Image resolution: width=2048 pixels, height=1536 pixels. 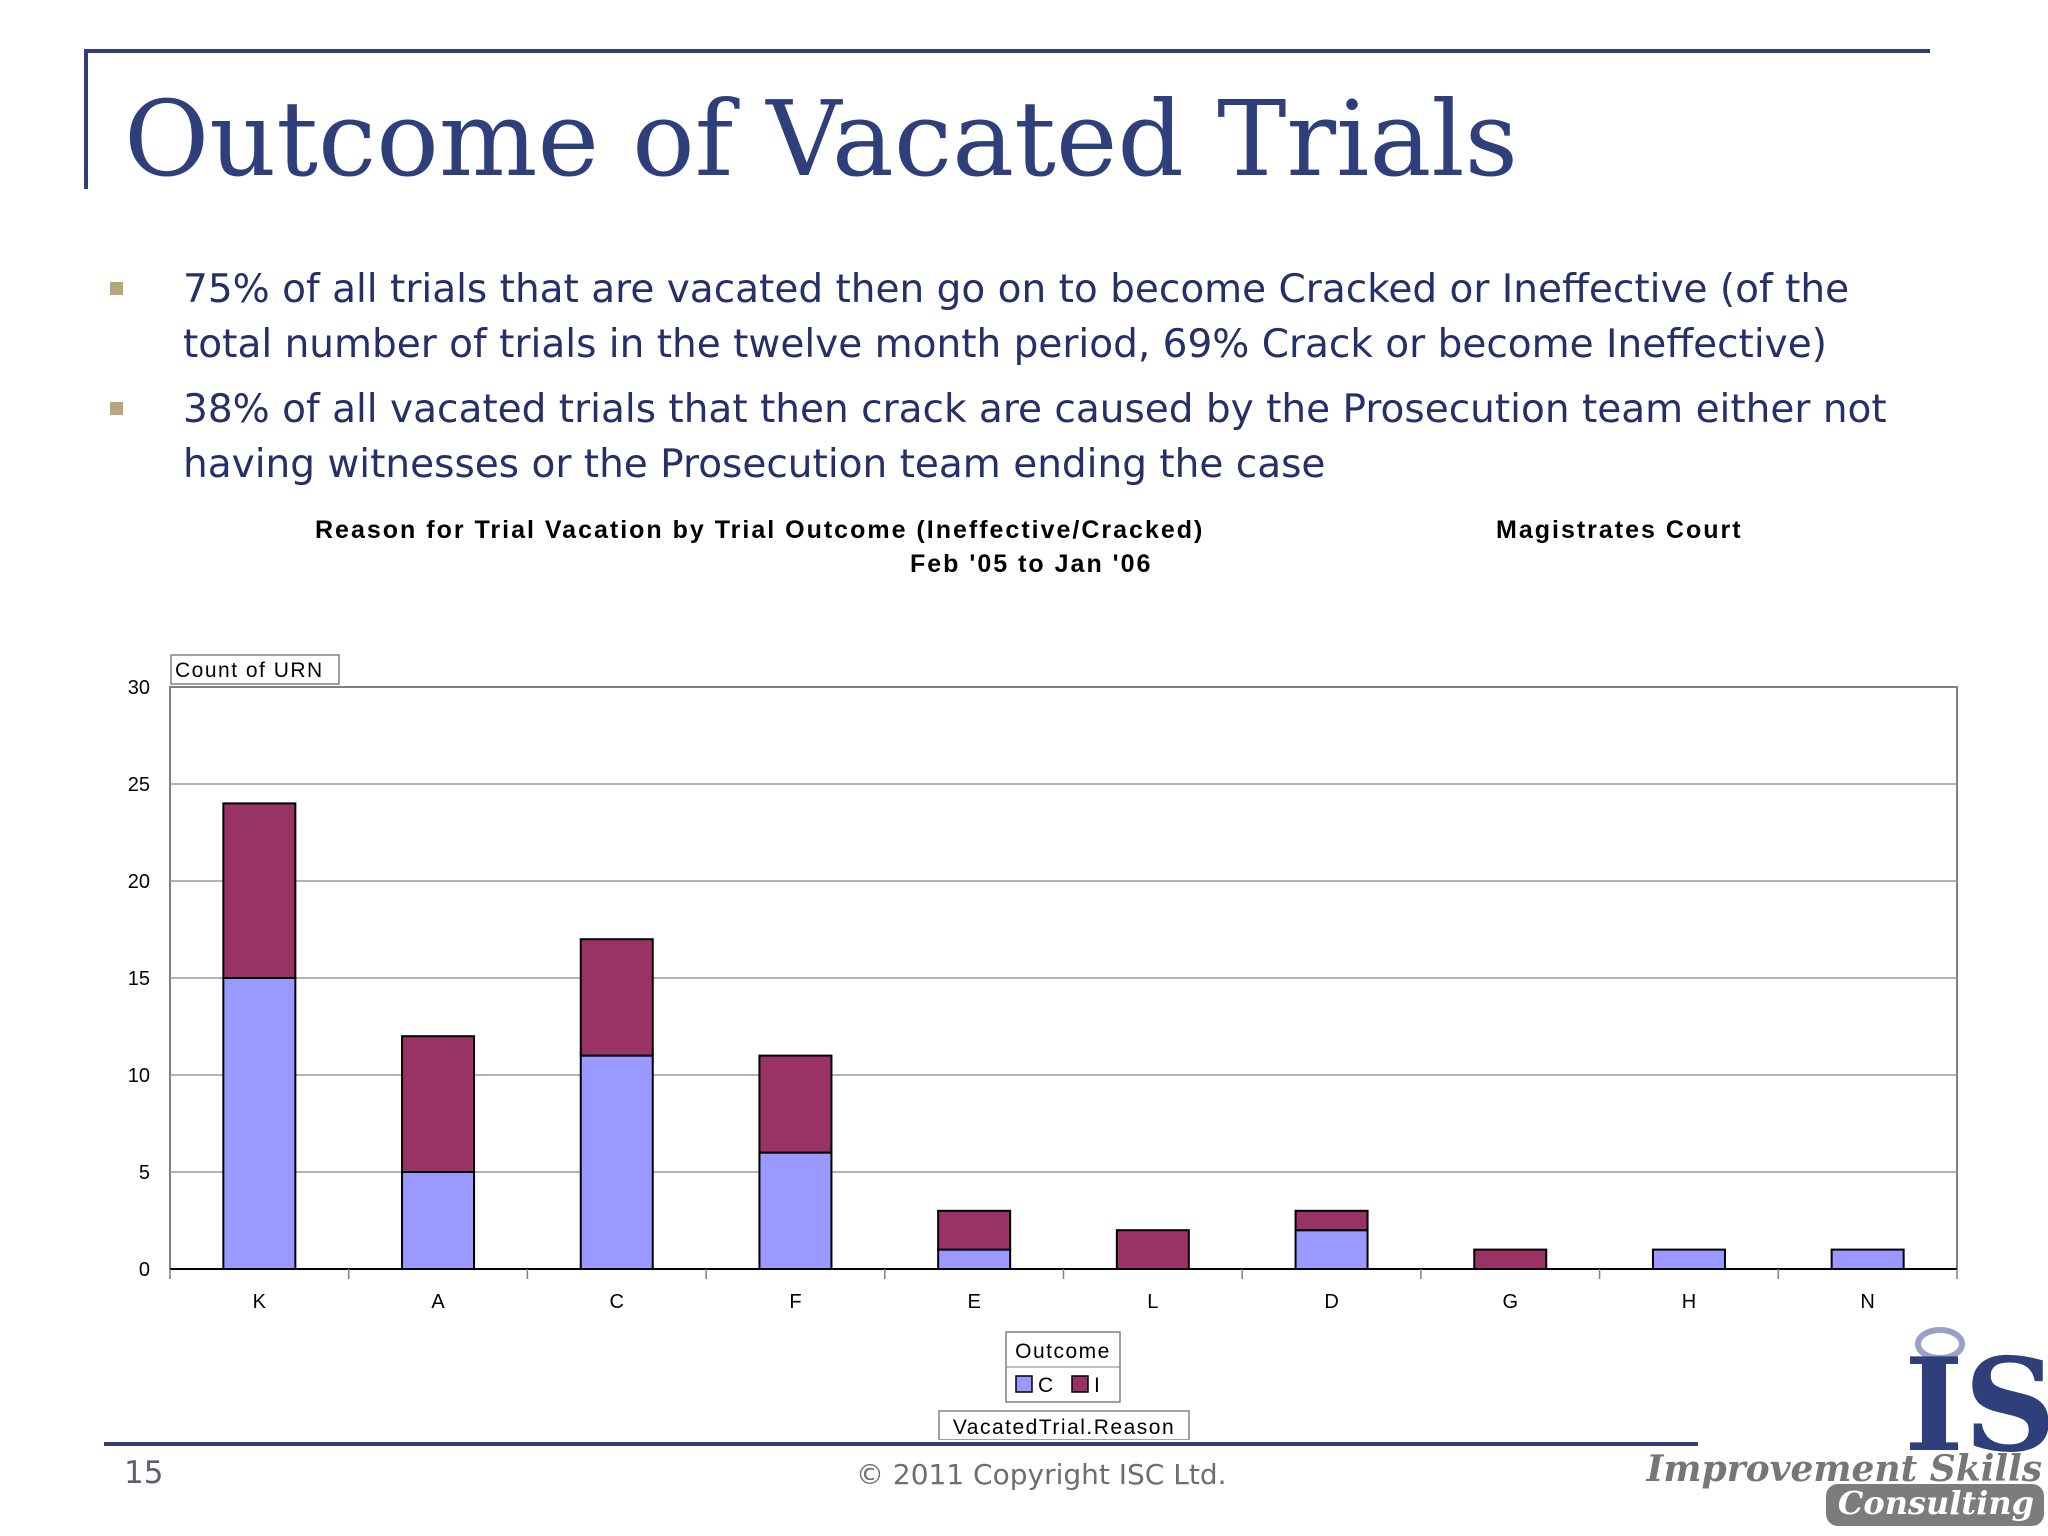 I want to click on y-axis-label-box, so click(x=255, y=669).